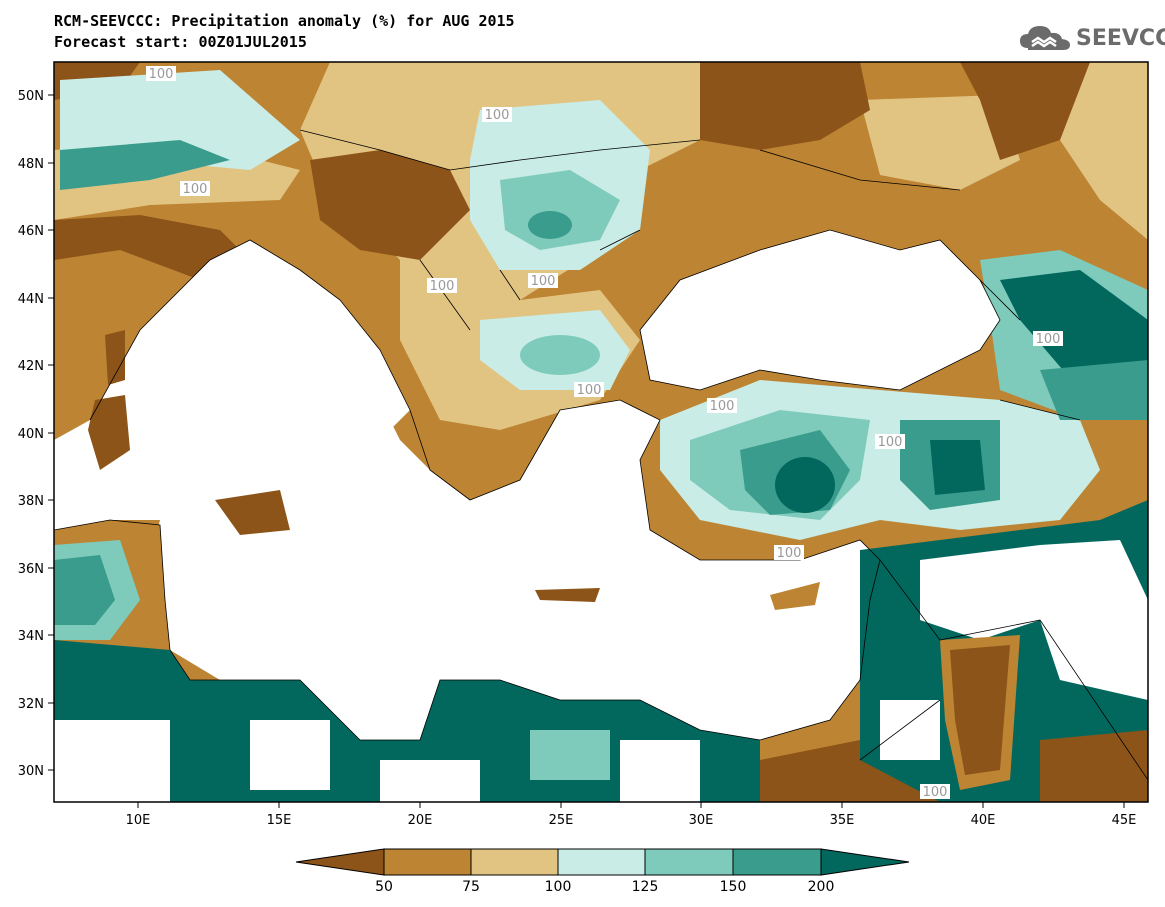  I want to click on lat-label-32n: 32N, so click(31, 704).